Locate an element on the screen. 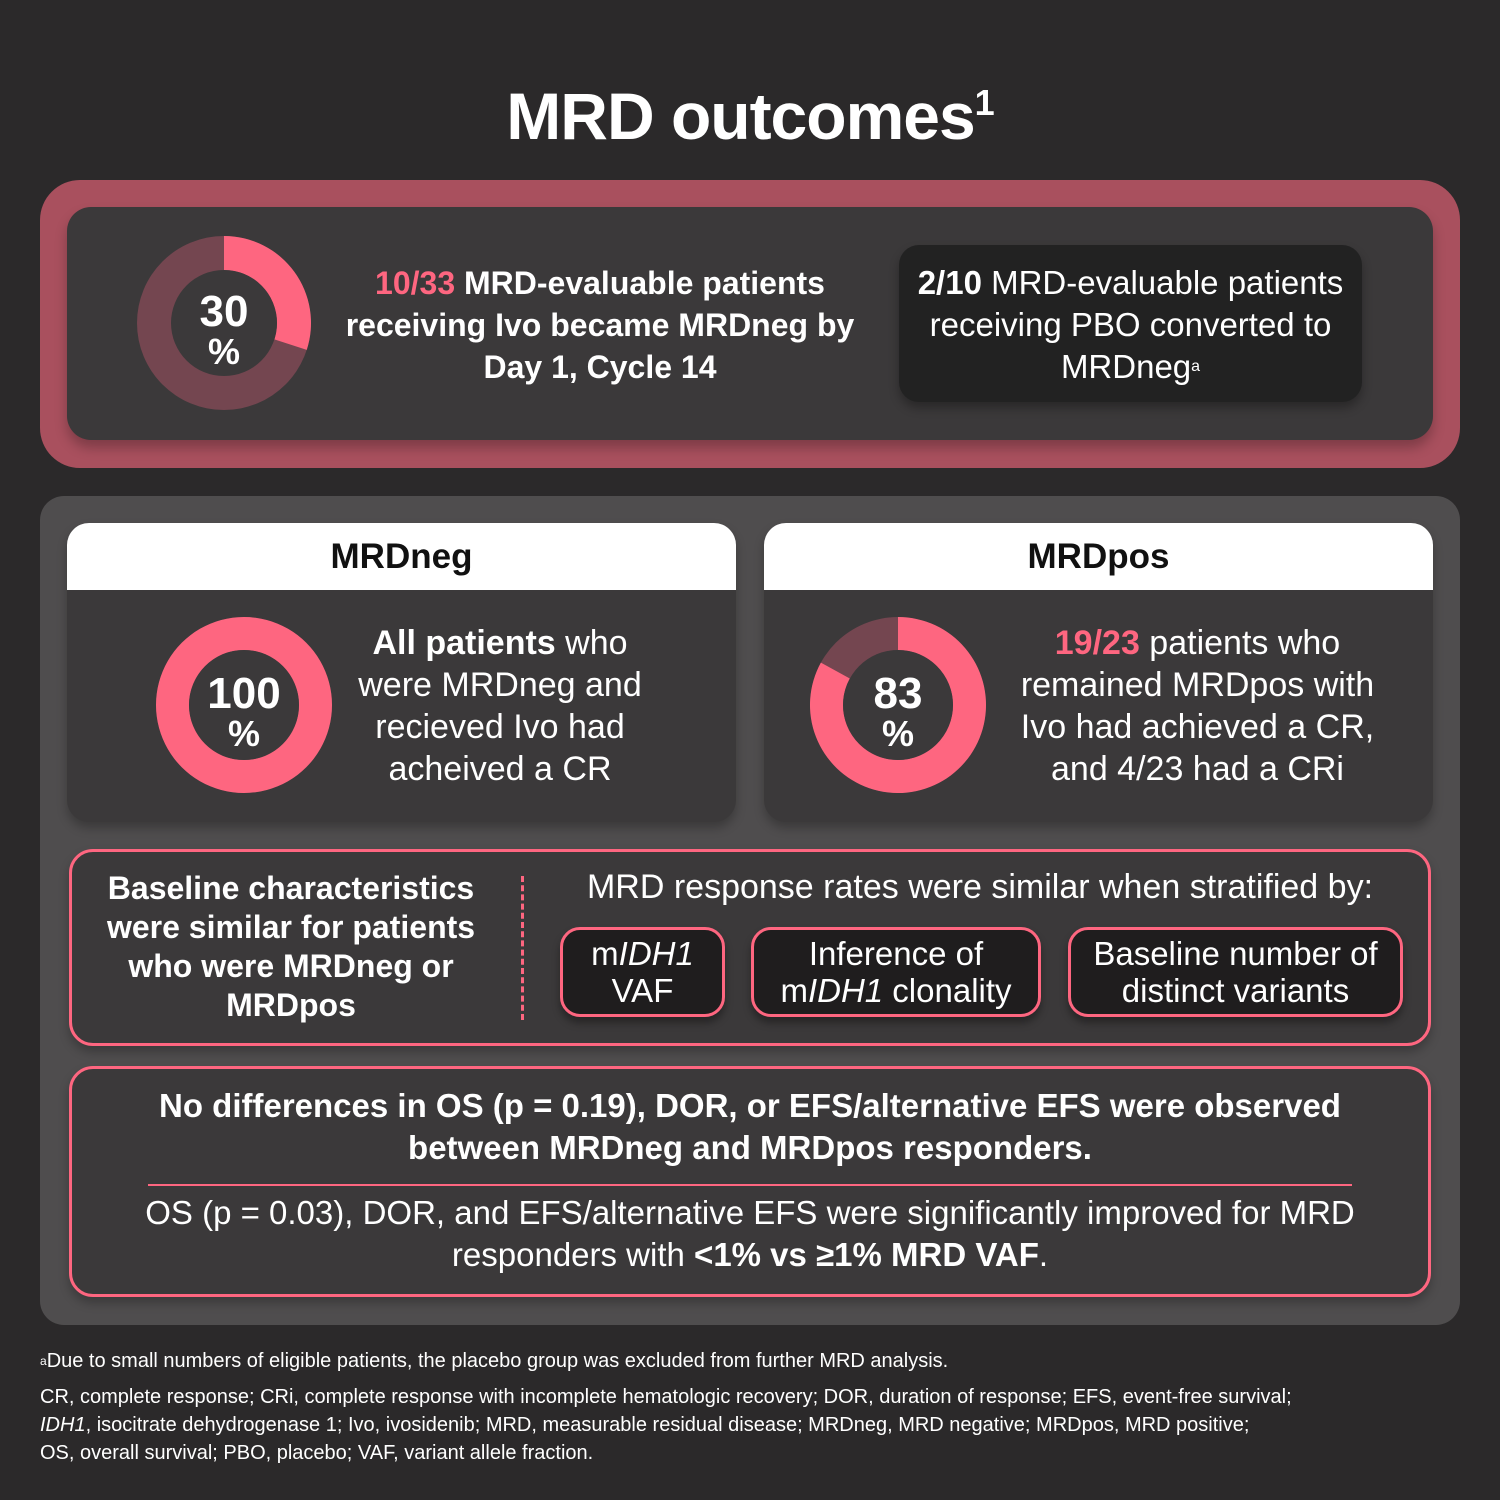 This screenshot has width=1500, height=1500. outcomes-box is located at coordinates (750, 1181).